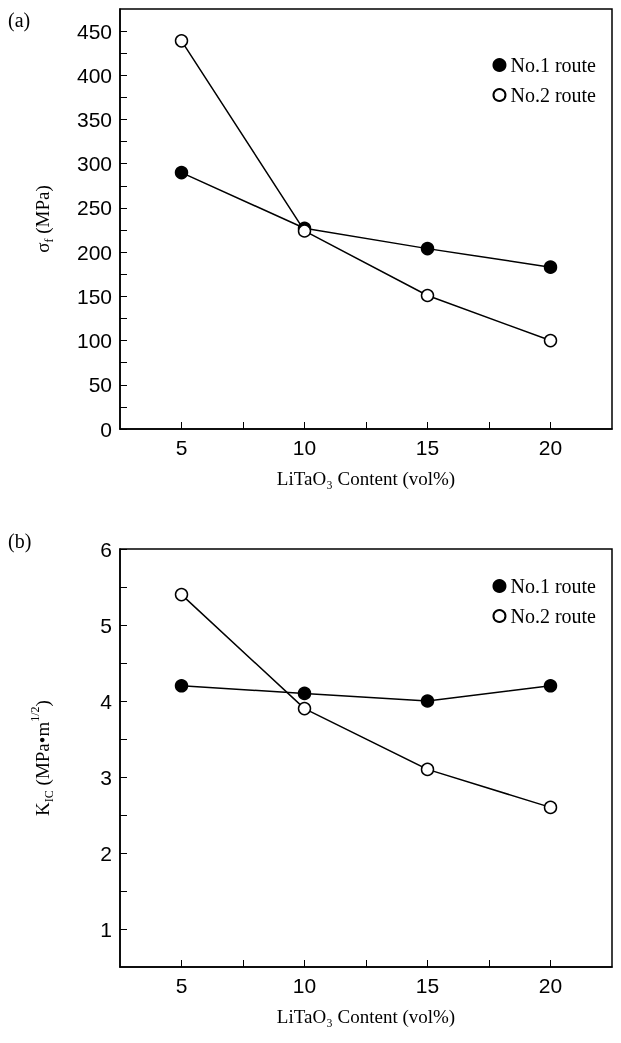 The width and height of the screenshot is (621, 1043). I want to click on y-tick-label: 450, so click(94, 31).